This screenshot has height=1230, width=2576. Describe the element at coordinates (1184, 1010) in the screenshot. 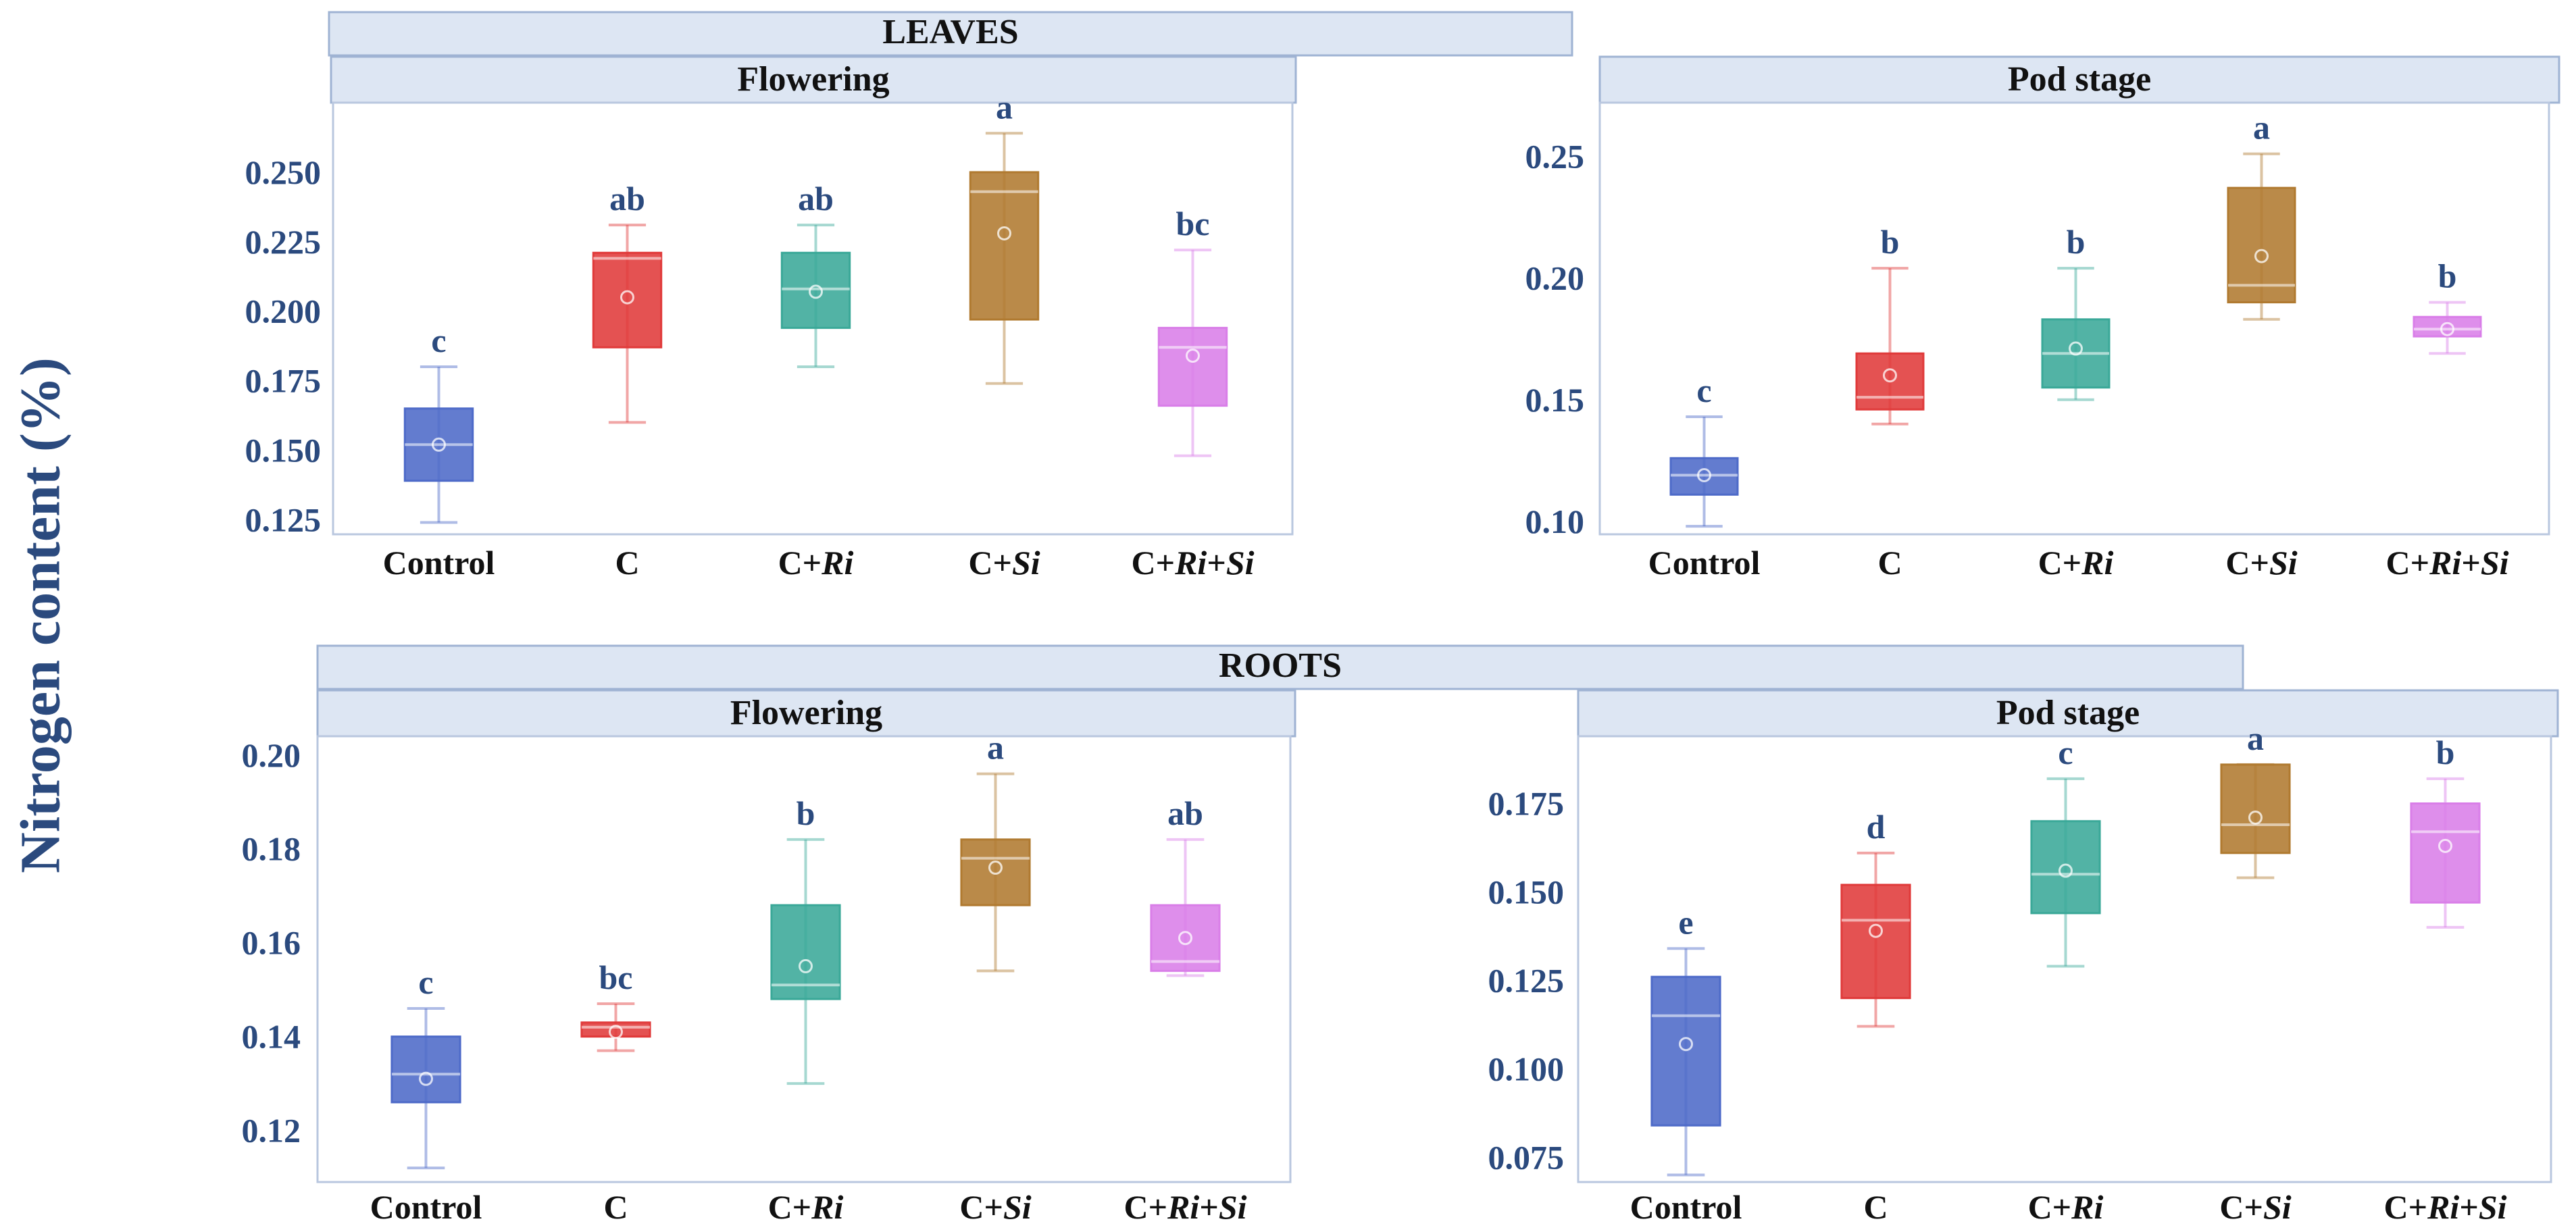

I see `box-c-ri-si: ab C+Ri+Si` at that location.